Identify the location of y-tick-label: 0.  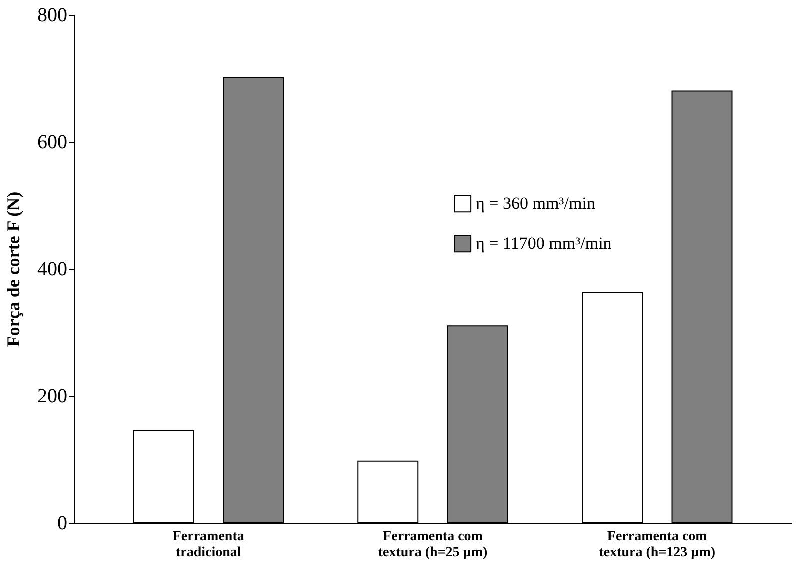
(63, 523).